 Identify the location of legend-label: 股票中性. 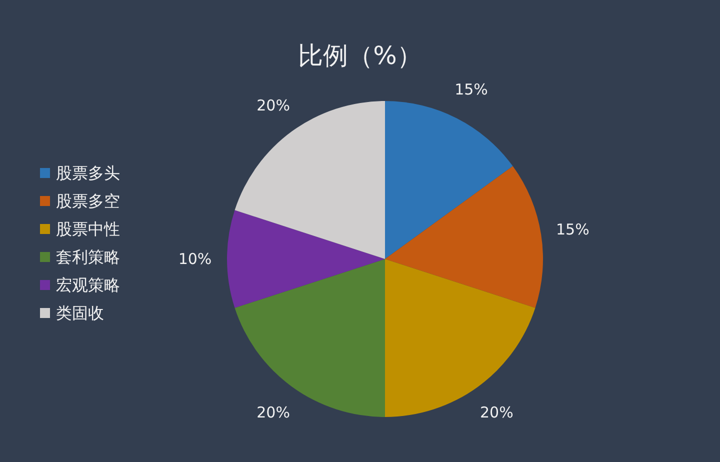
(88, 229).